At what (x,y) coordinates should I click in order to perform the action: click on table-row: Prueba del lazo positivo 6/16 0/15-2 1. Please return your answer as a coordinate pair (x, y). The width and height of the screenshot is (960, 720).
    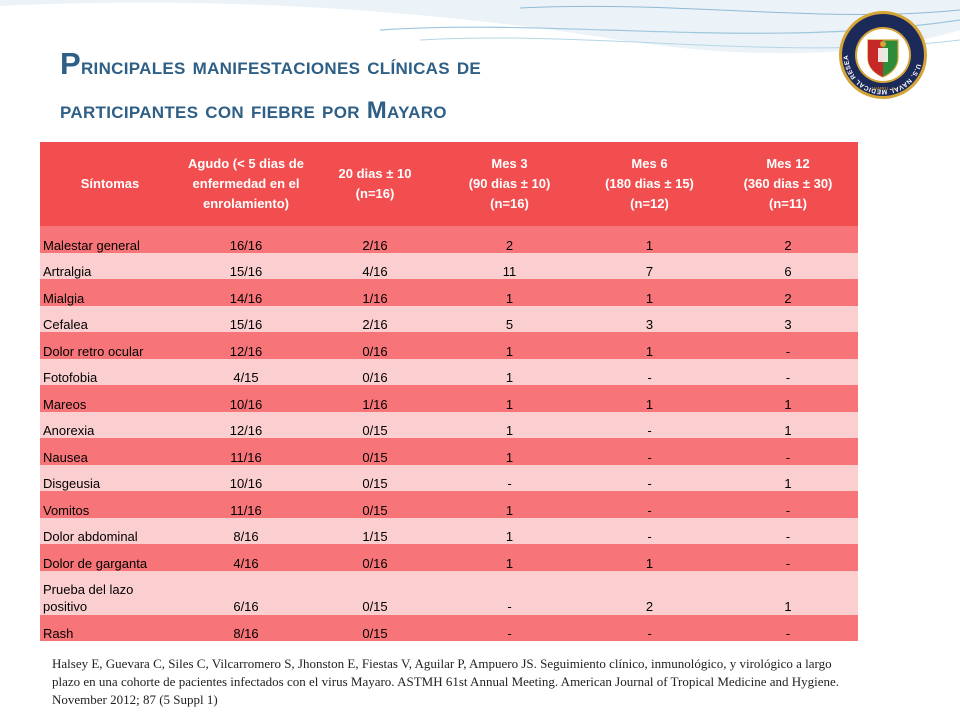
    Looking at the image, I should click on (449, 592).